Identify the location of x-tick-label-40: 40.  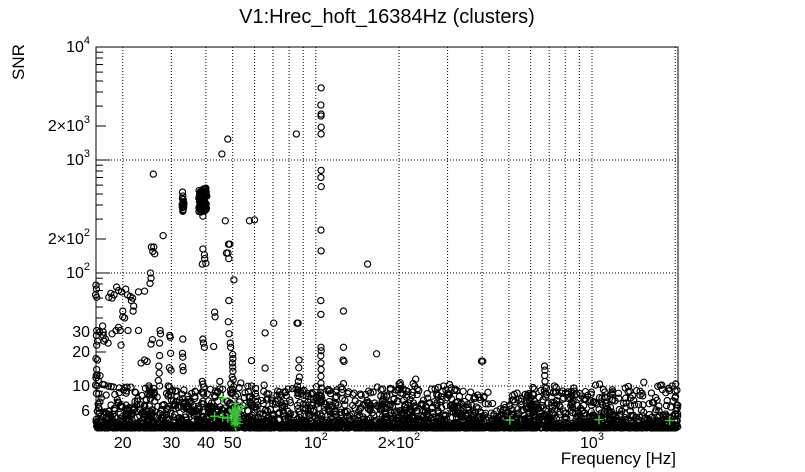
(206, 443).